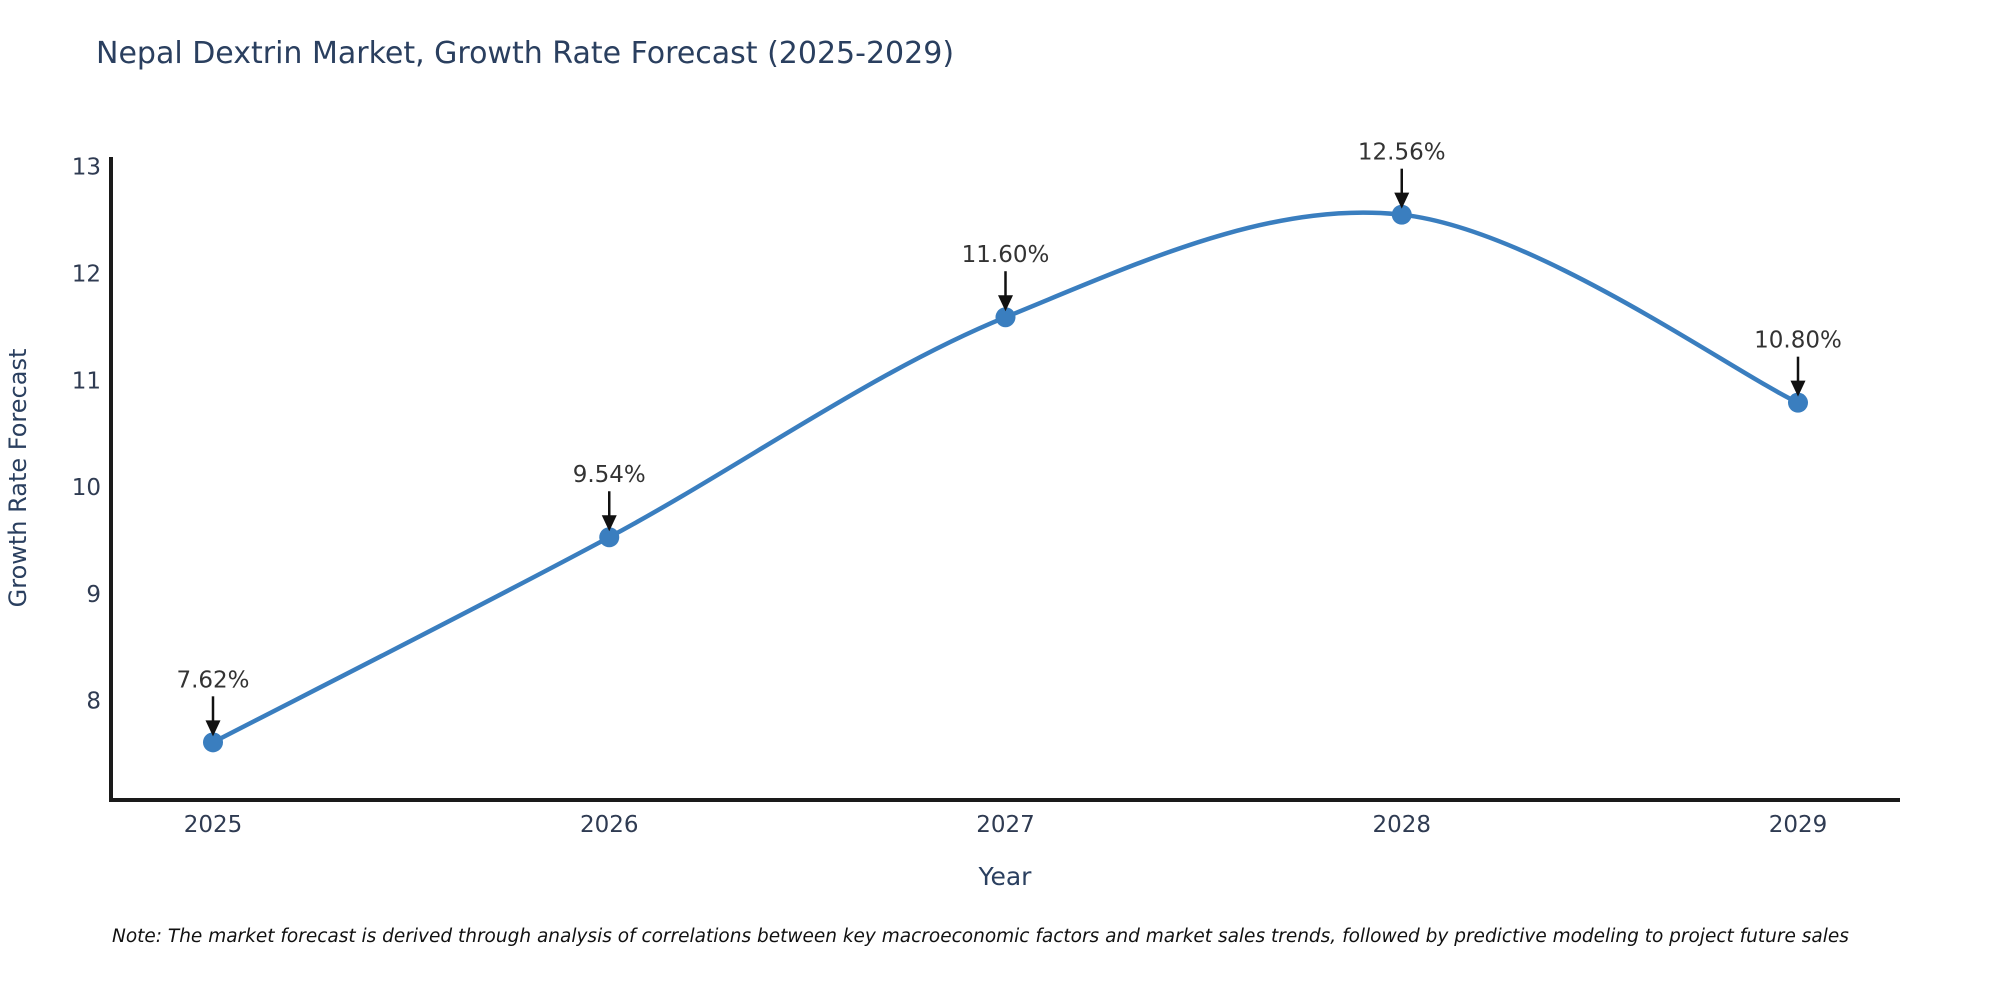 Image resolution: width=2000 pixels, height=1000 pixels. What do you see at coordinates (1402, 153) in the screenshot?
I see `point-value-label: 12.56%` at bounding box center [1402, 153].